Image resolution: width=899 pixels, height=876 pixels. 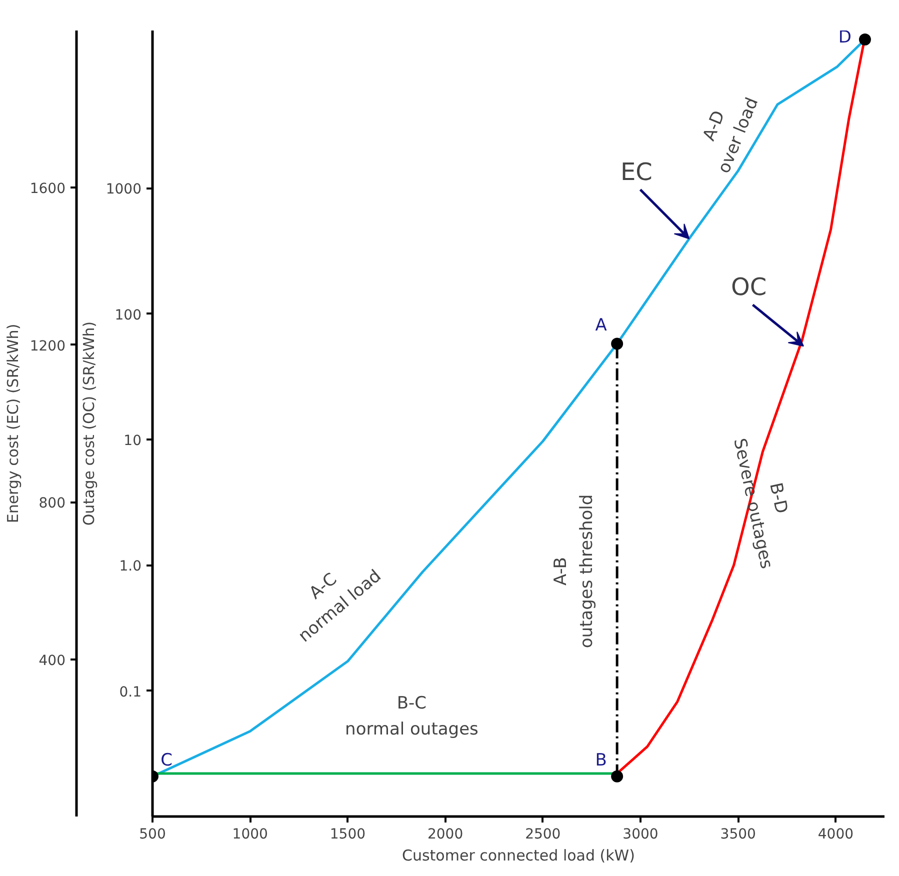 What do you see at coordinates (130, 566) in the screenshot?
I see `y2-tick-label: 1.0` at bounding box center [130, 566].